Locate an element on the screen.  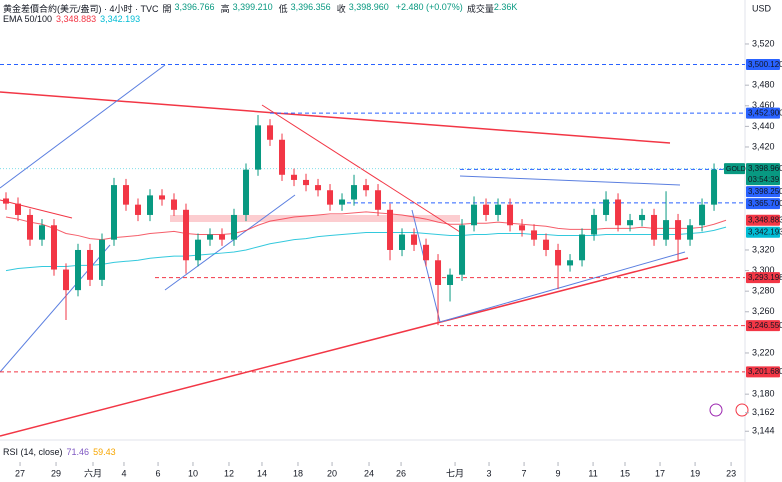
ema-row: EMA 50/100 3,348.883 3,342.193 is located at coordinates (71, 19).